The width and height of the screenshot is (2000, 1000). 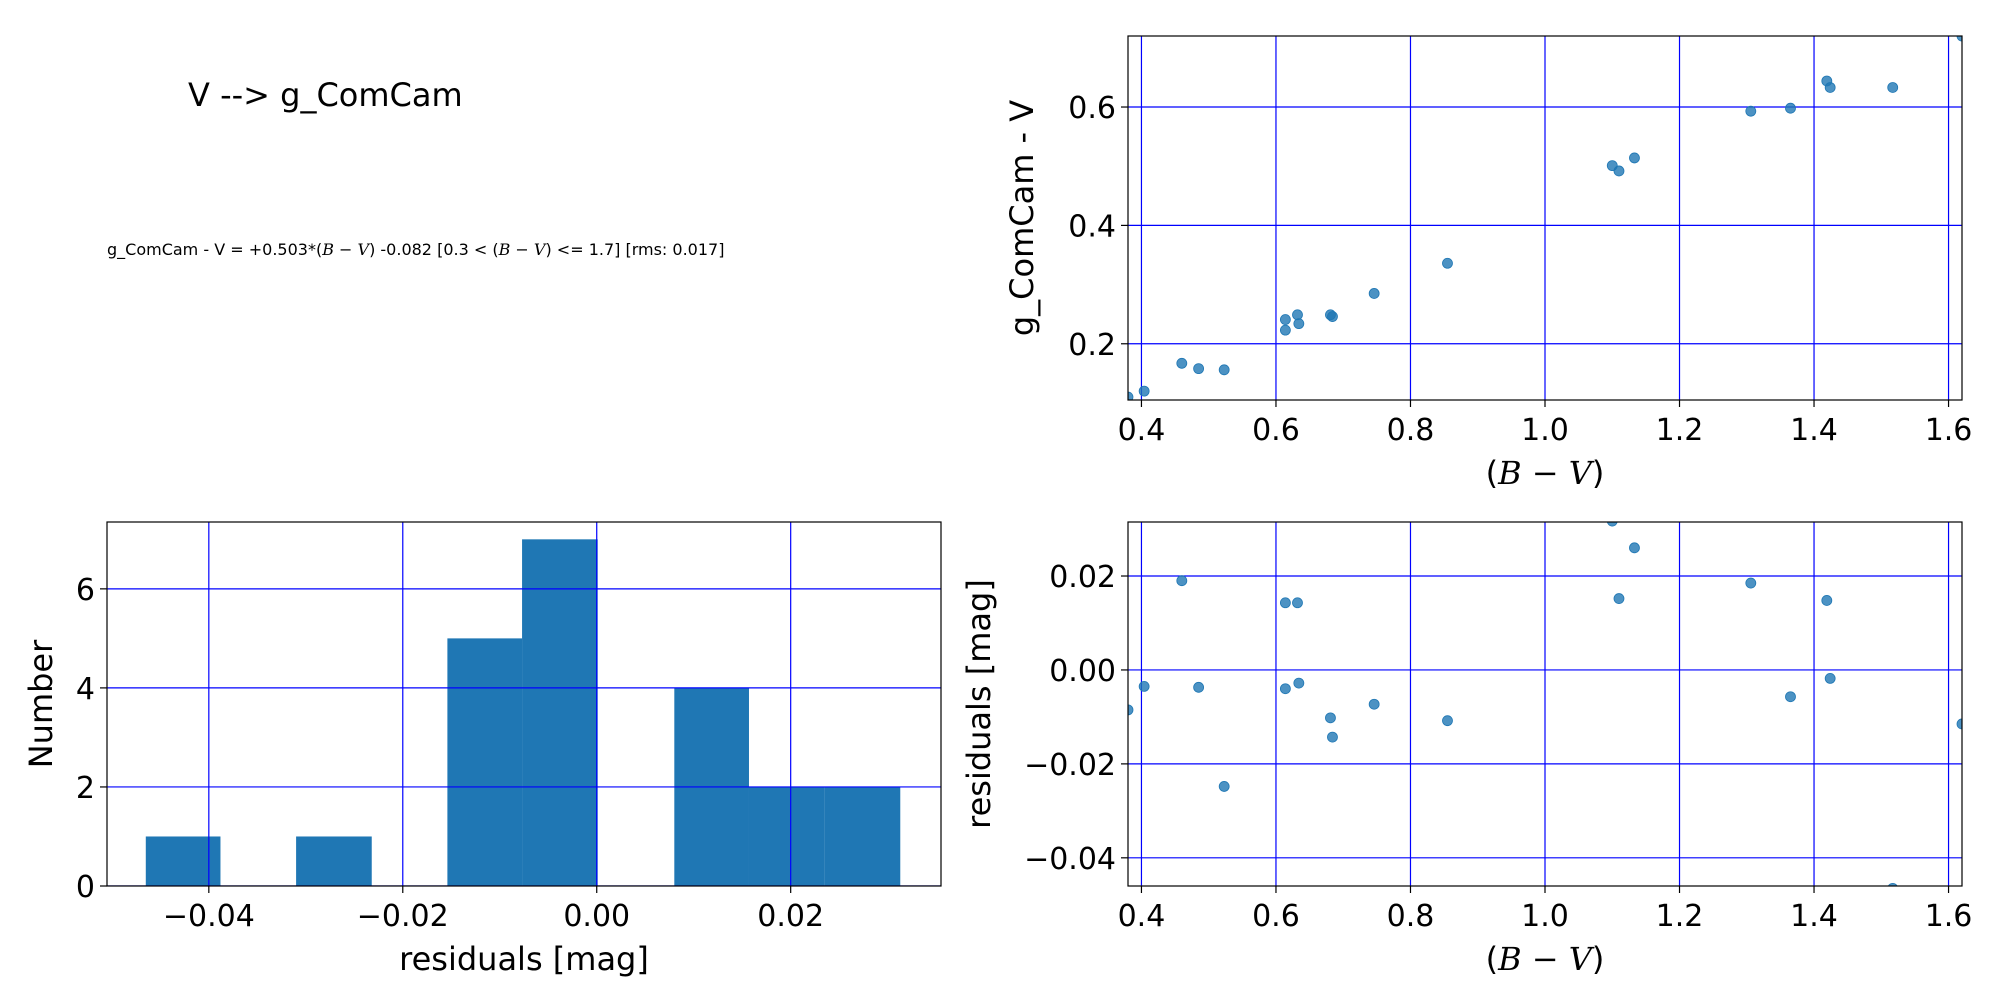 What do you see at coordinates (1082, 577) in the screenshot?
I see `y-tick-label-0: 0.02` at bounding box center [1082, 577].